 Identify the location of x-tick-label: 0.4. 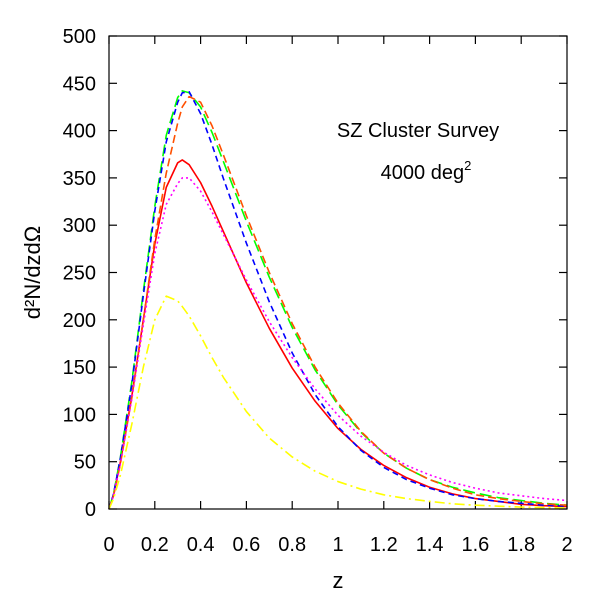
(201, 545).